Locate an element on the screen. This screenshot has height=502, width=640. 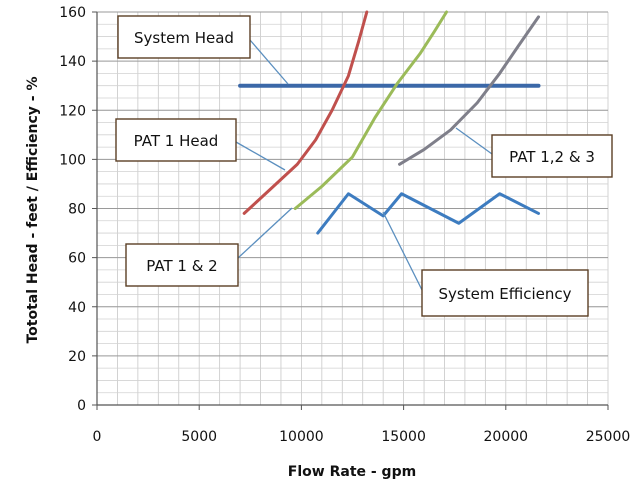
callout-system-efficiency-label: System Efficiency is located at coordinates (505, 294).